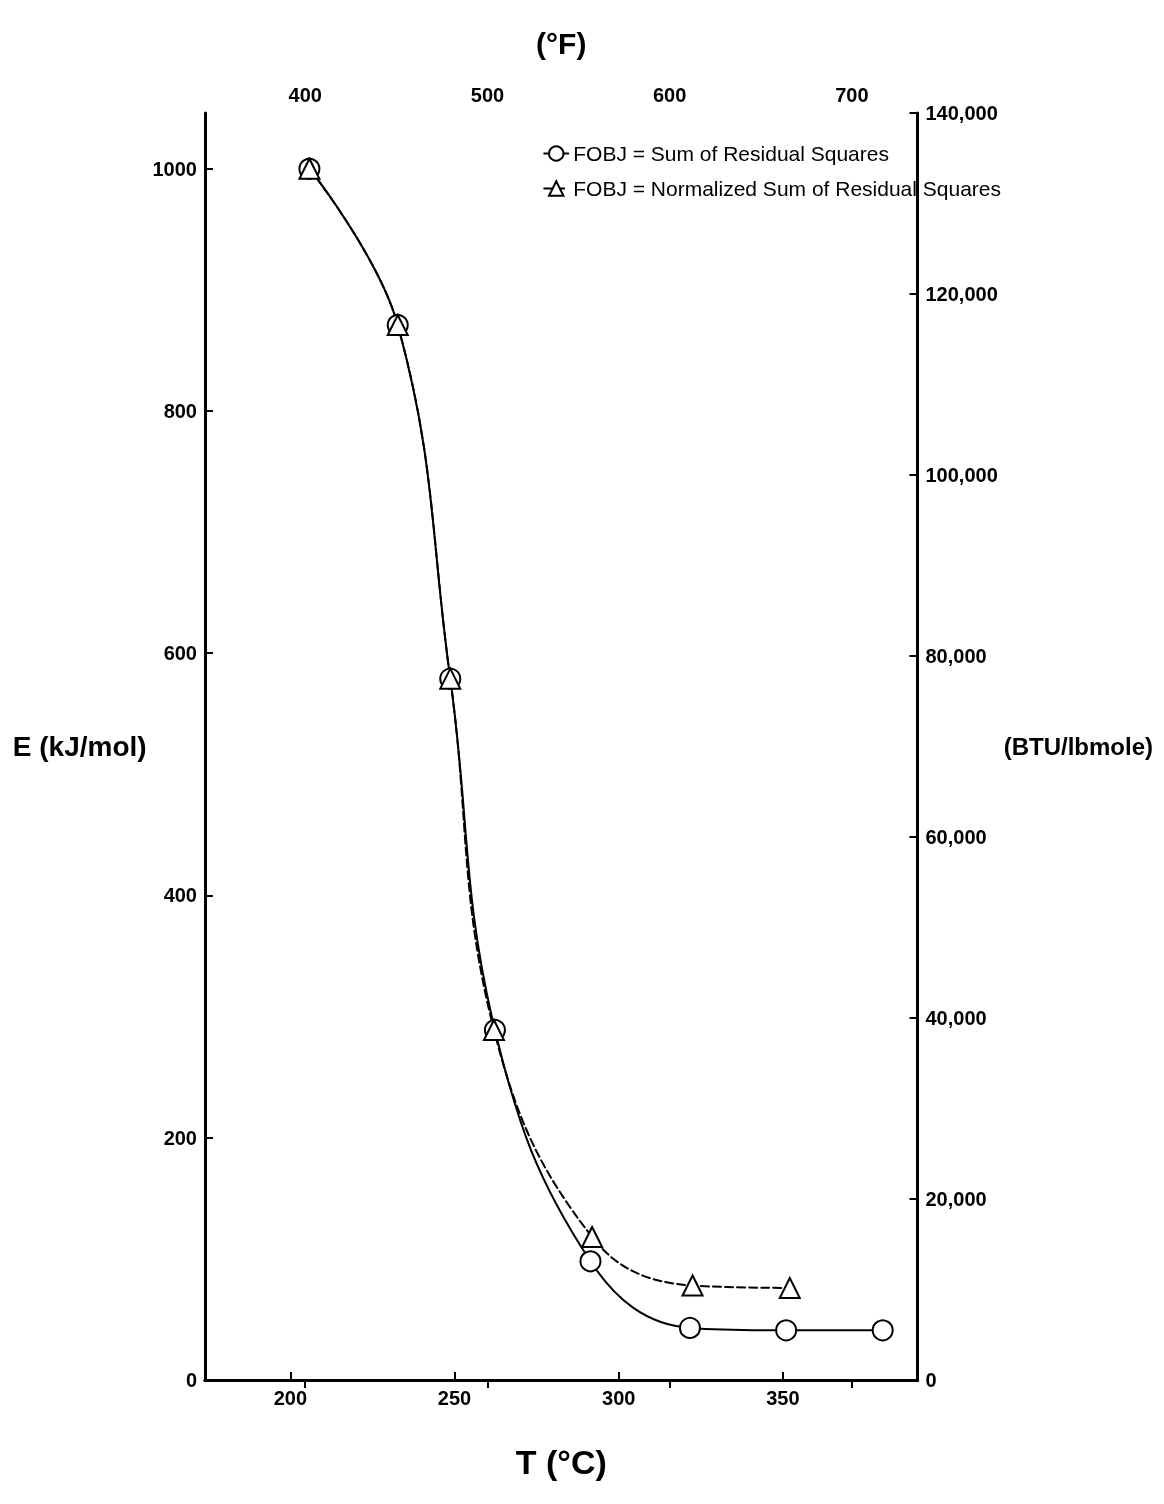 This screenshot has height=1504, width=1164. Describe the element at coordinates (956, 1199) in the screenshot. I see `y2-tick-label: 20,000` at that location.